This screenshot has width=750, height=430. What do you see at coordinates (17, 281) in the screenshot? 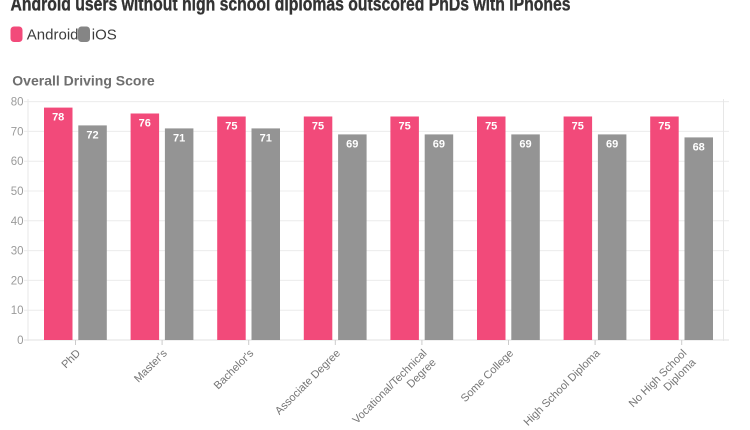
I see `svg-text: 20` at bounding box center [17, 281].